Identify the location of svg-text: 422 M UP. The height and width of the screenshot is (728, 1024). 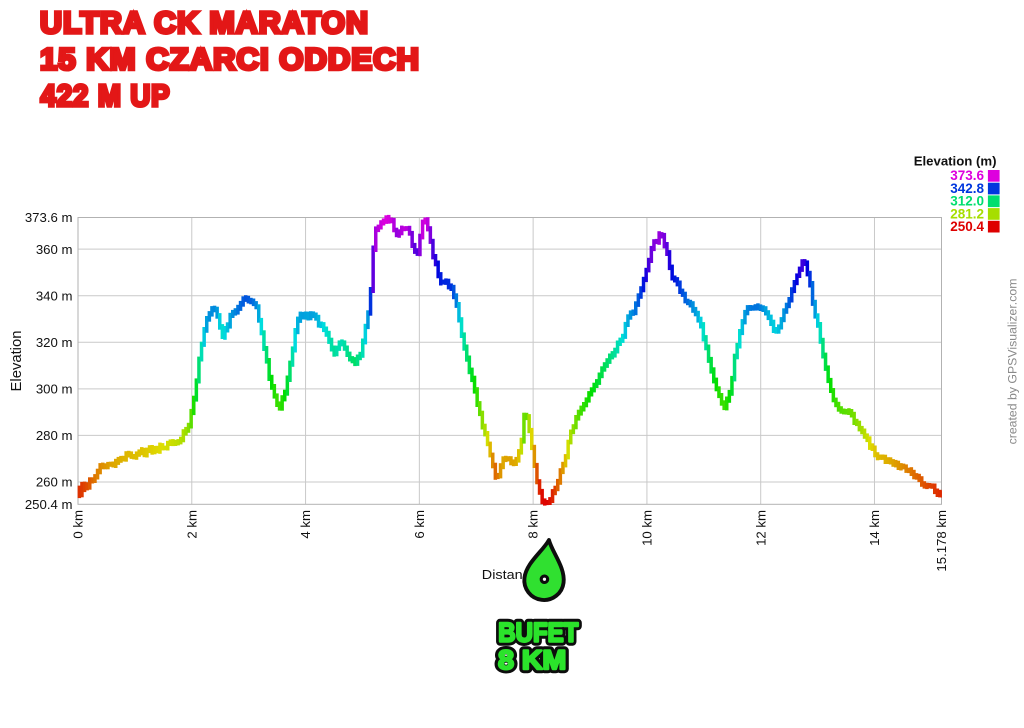
(106, 96).